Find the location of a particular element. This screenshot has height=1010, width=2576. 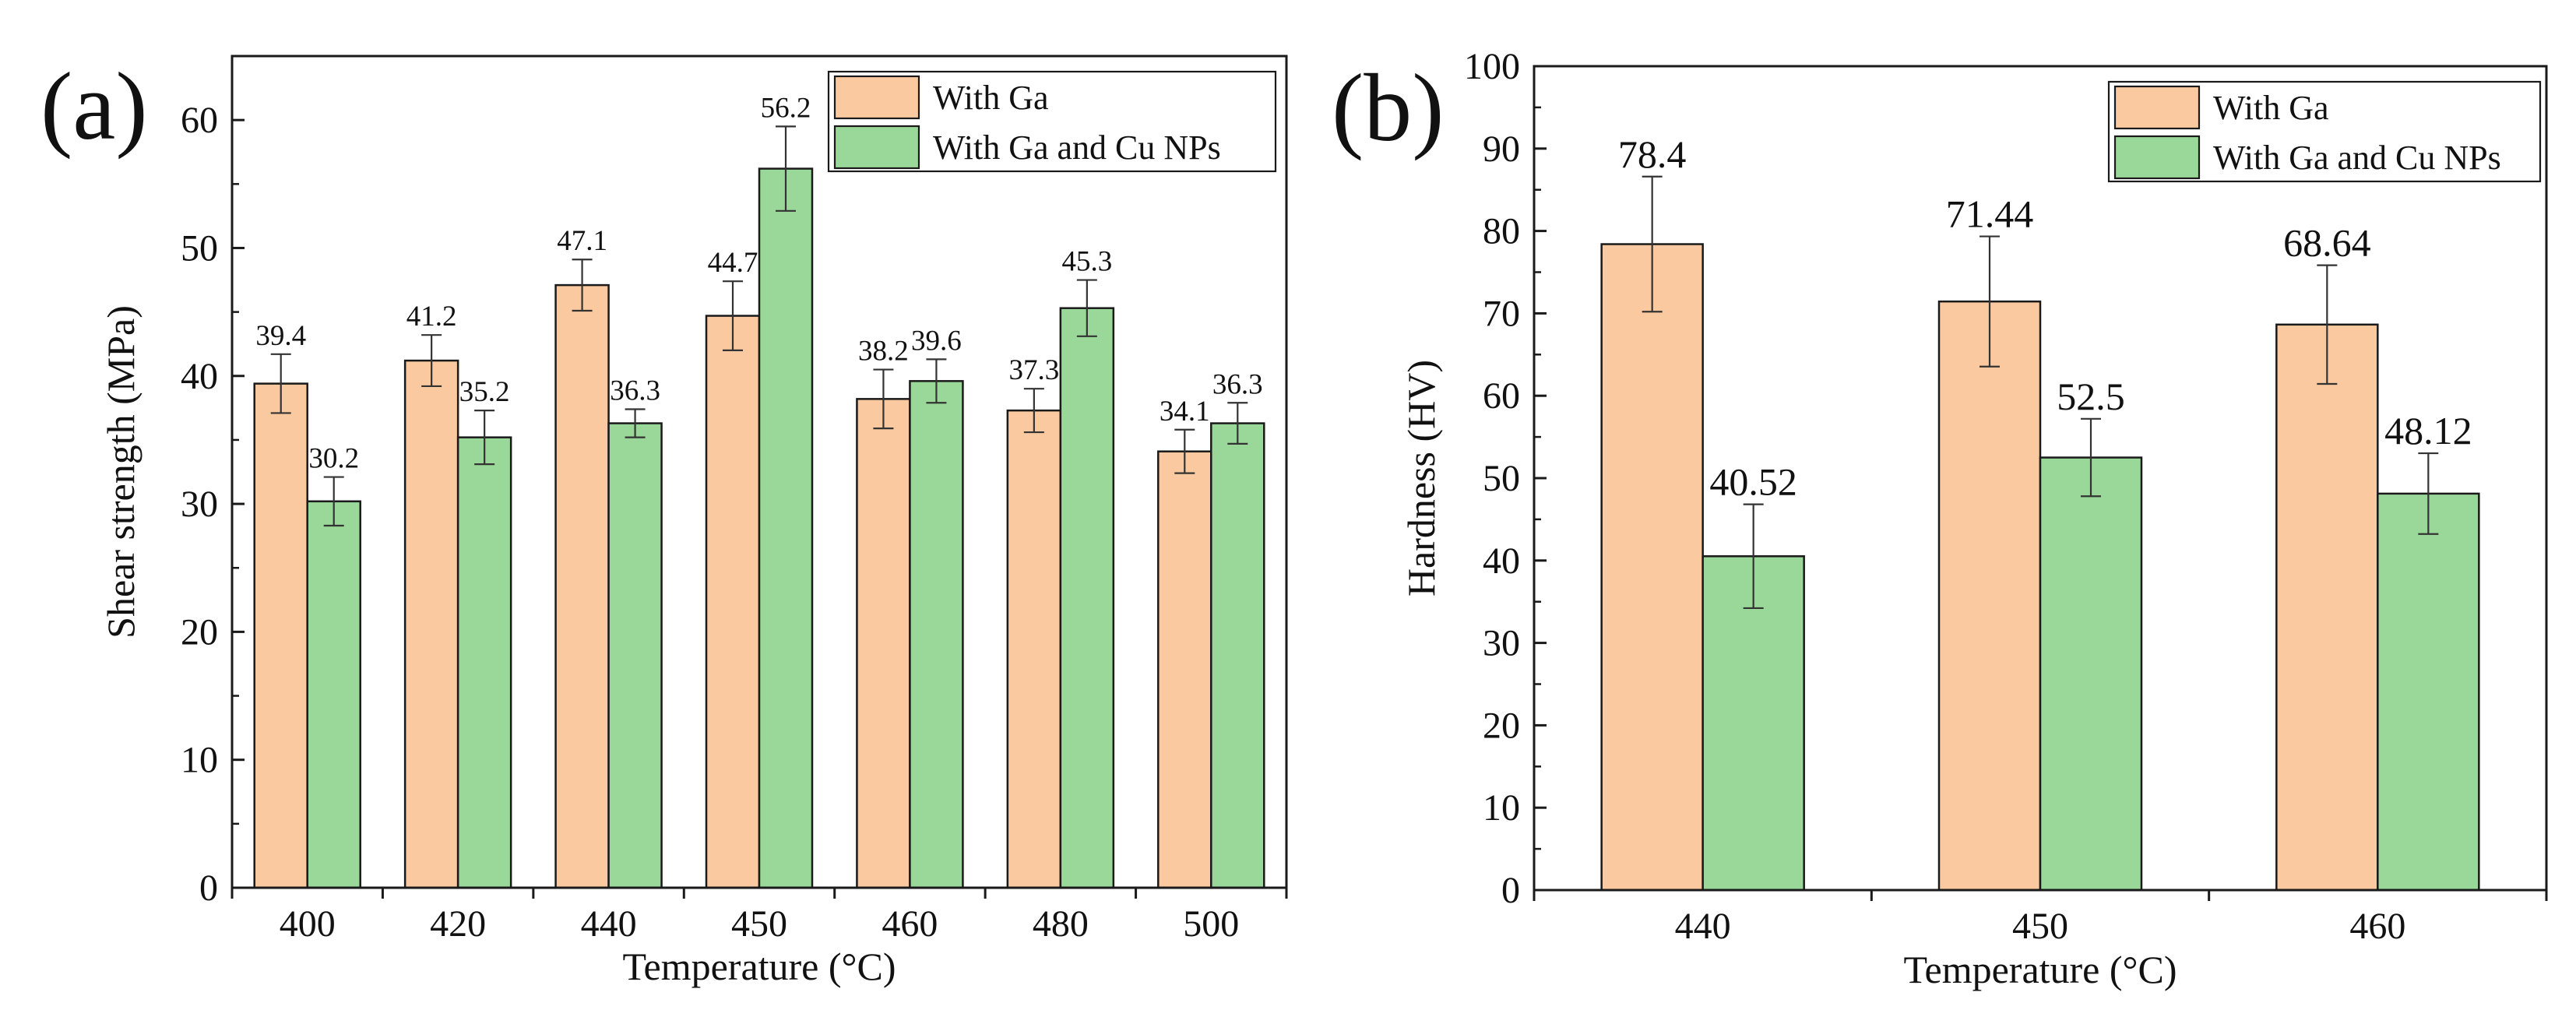

x-tick-label: 500 is located at coordinates (1211, 924).